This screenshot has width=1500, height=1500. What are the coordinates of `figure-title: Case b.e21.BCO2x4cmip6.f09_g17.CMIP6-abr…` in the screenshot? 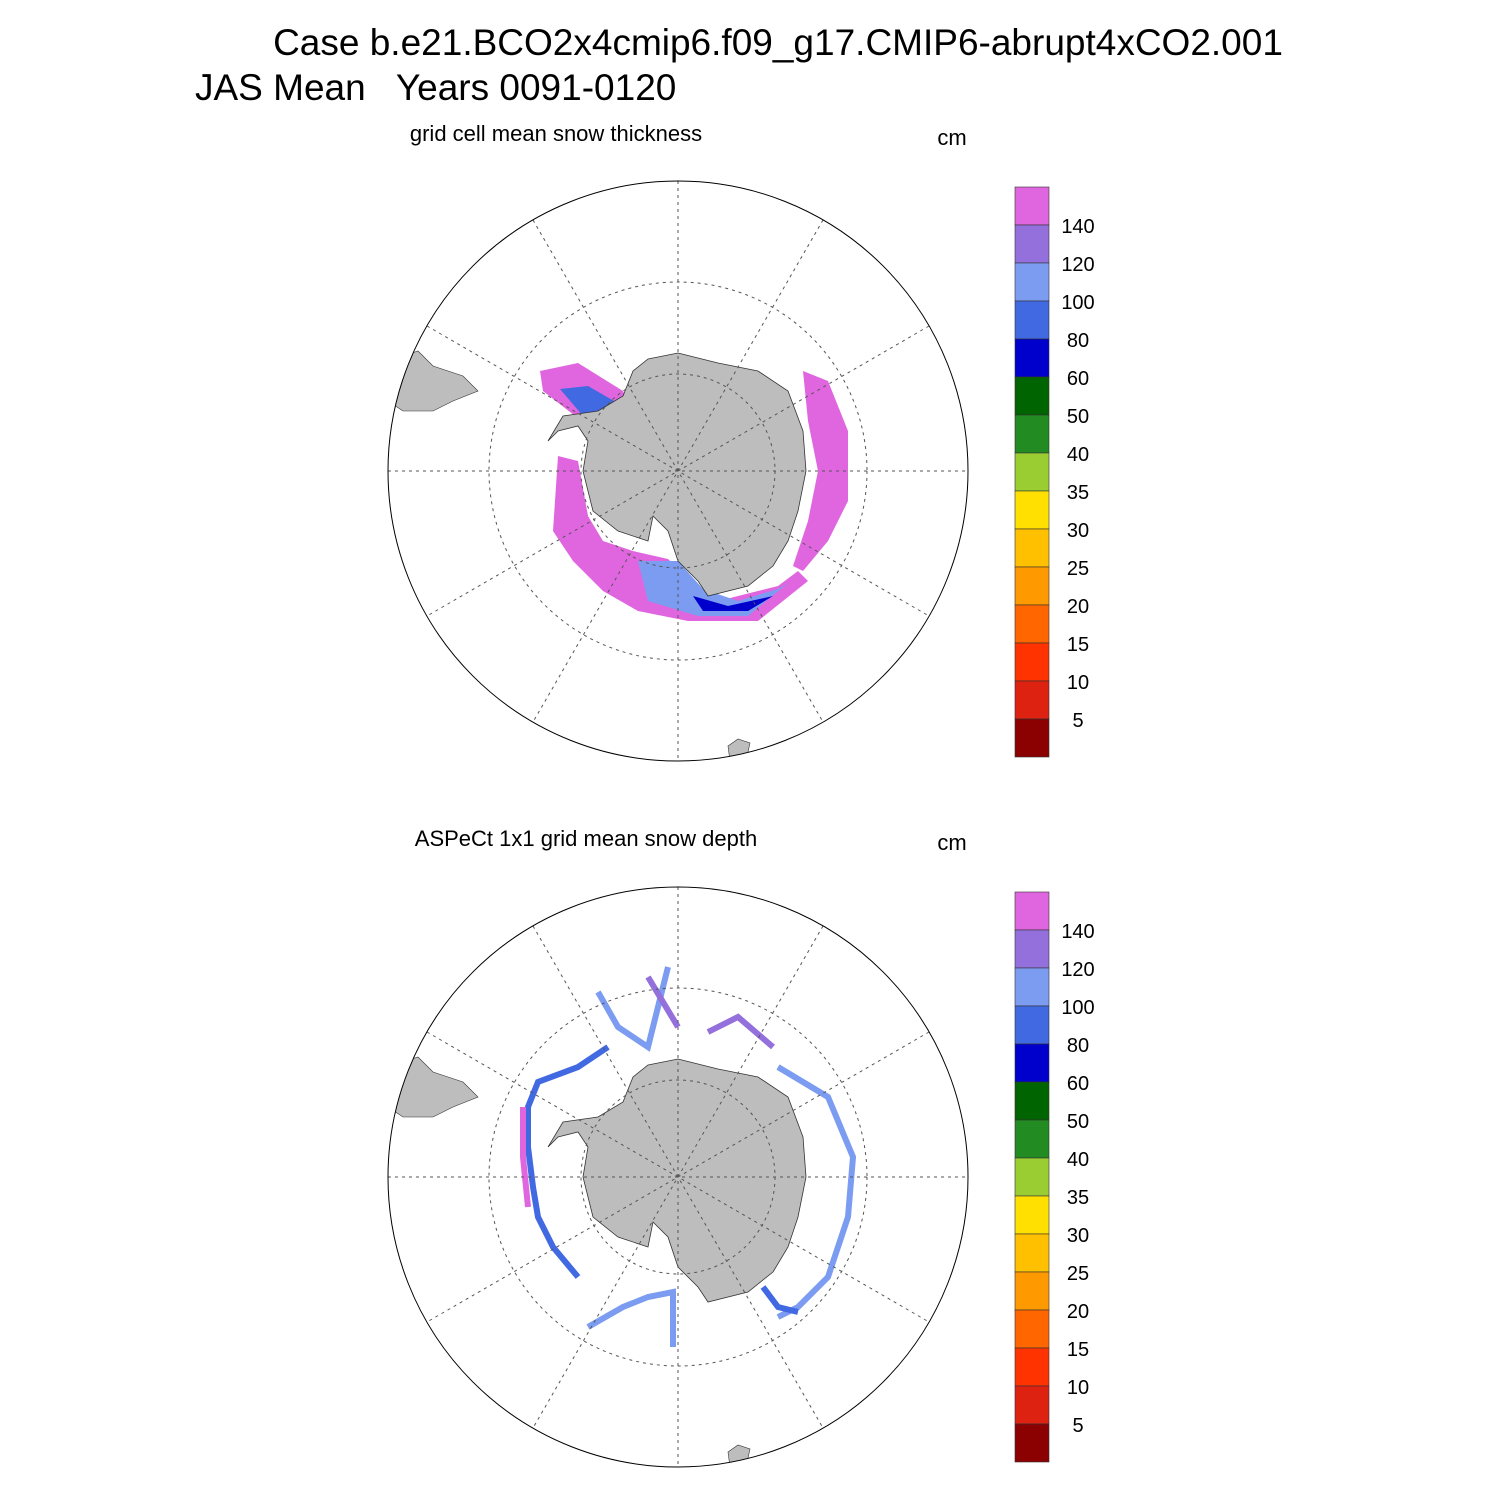 It's located at (778, 42).